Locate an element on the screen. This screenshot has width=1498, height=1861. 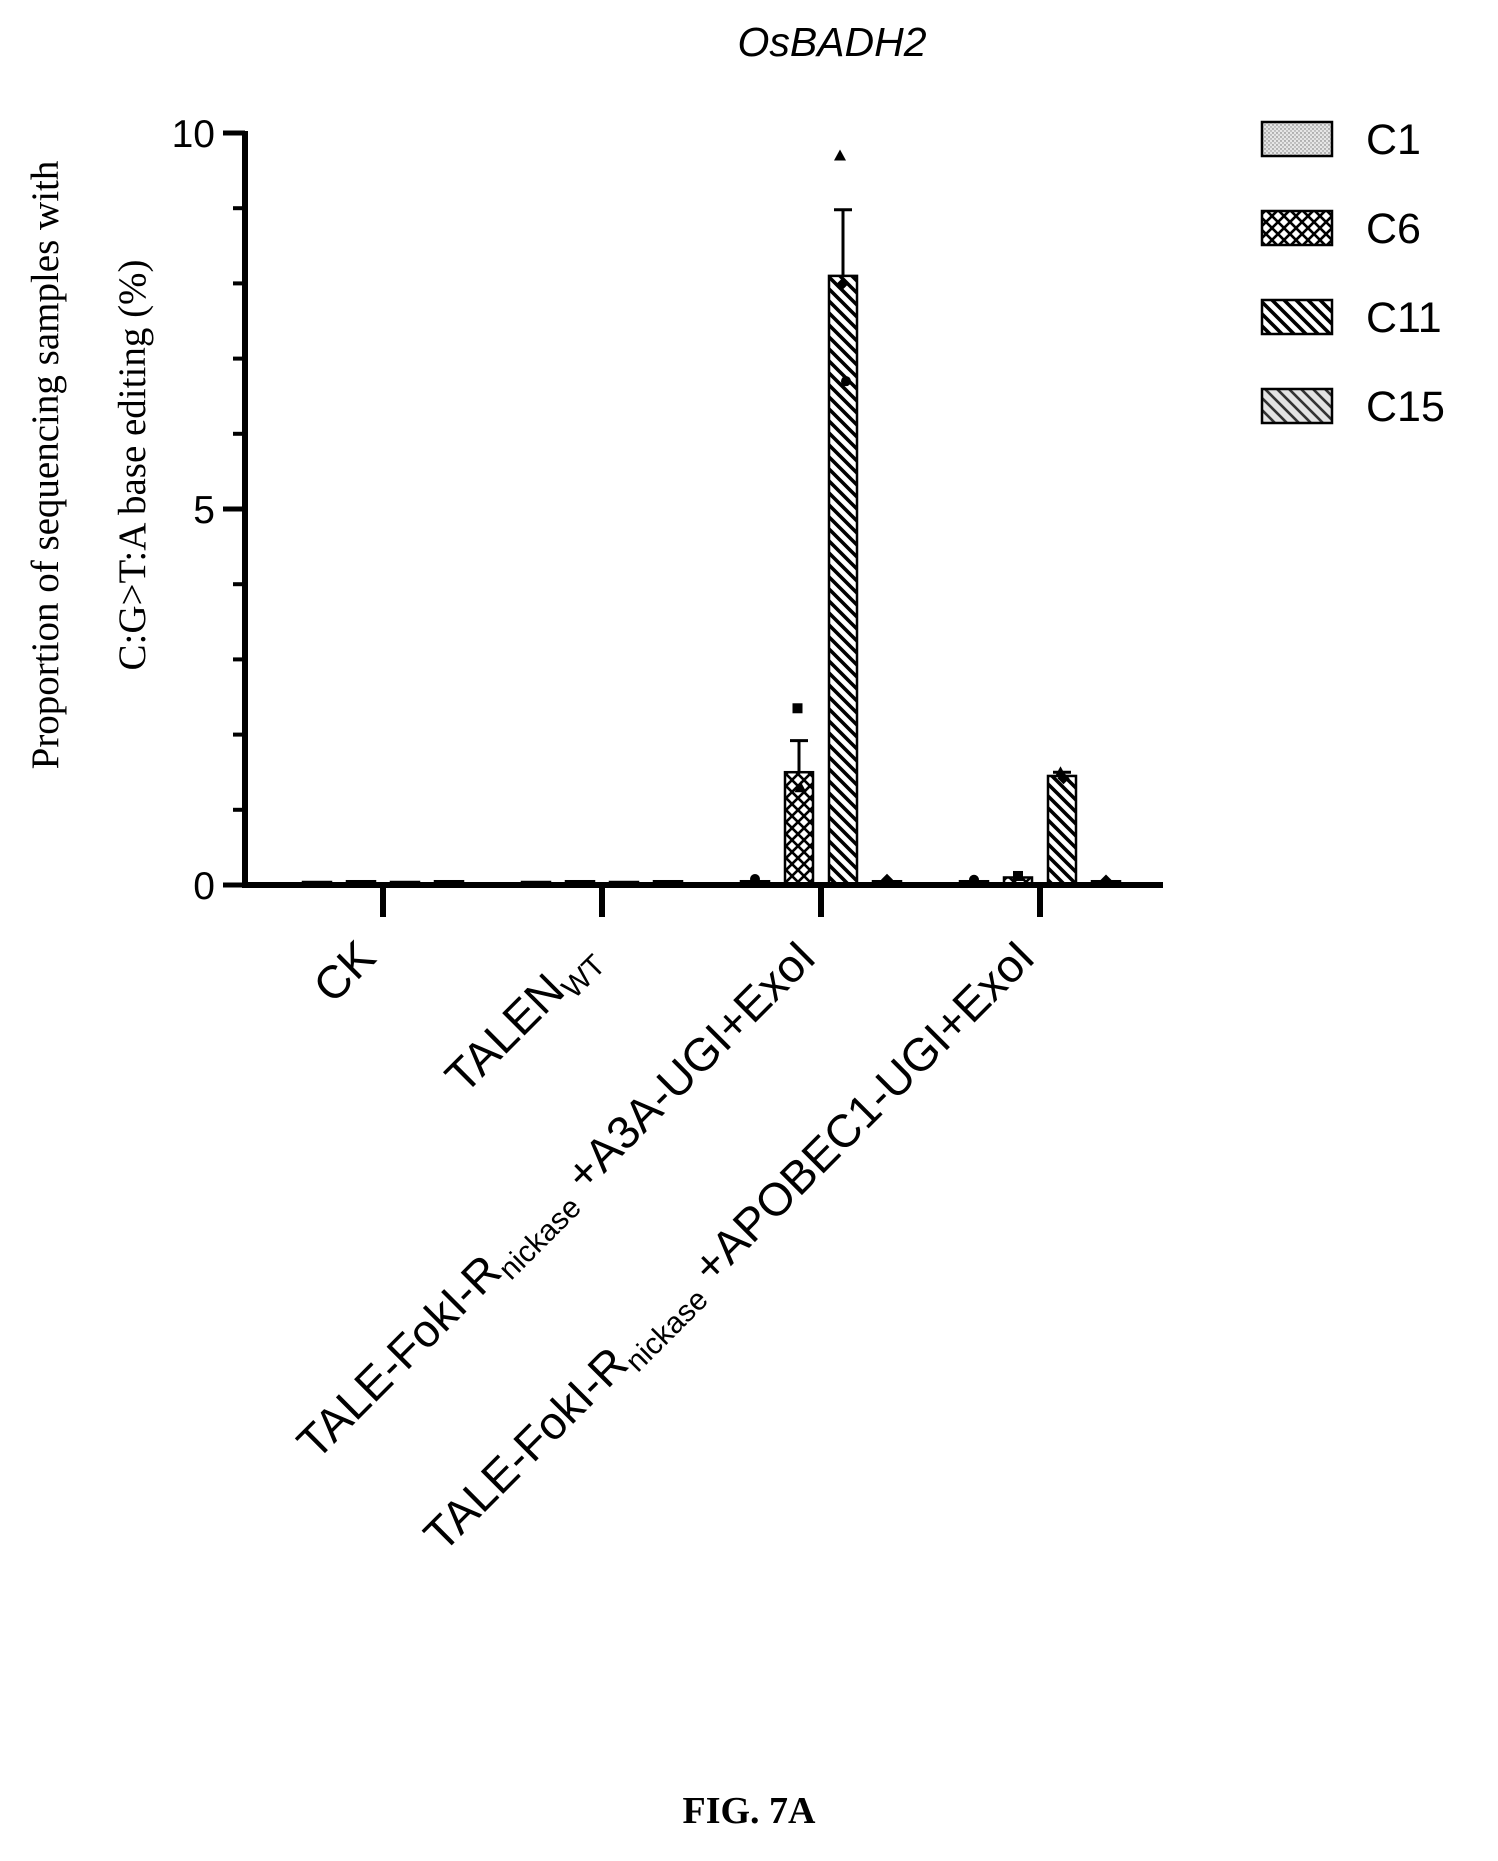
category-main-text: TALEN is located at coordinates (504, 1032).